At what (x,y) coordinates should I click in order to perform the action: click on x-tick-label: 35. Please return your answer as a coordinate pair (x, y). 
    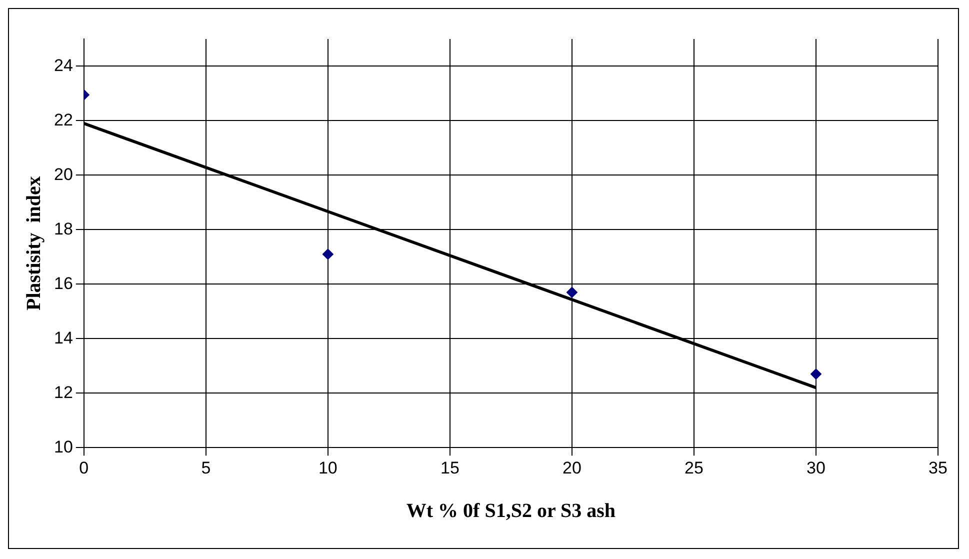
    Looking at the image, I should click on (938, 468).